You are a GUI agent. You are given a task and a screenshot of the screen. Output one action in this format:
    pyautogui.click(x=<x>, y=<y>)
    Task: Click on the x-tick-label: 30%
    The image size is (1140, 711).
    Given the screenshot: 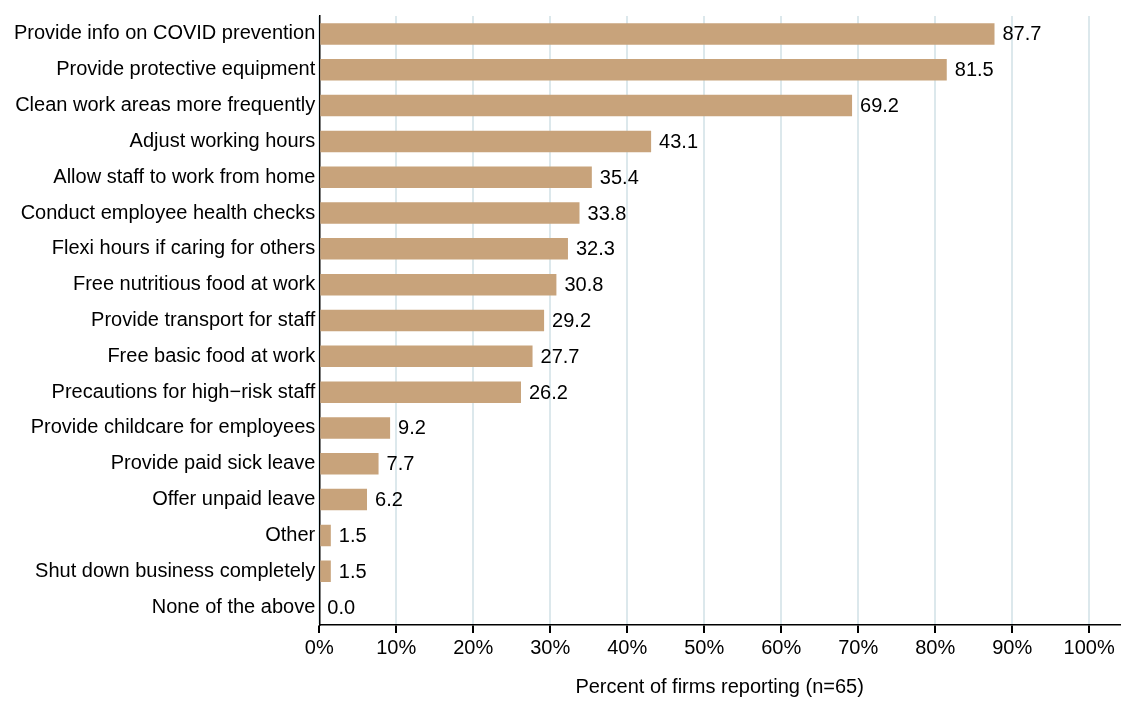 What is the action you would take?
    pyautogui.click(x=550, y=646)
    